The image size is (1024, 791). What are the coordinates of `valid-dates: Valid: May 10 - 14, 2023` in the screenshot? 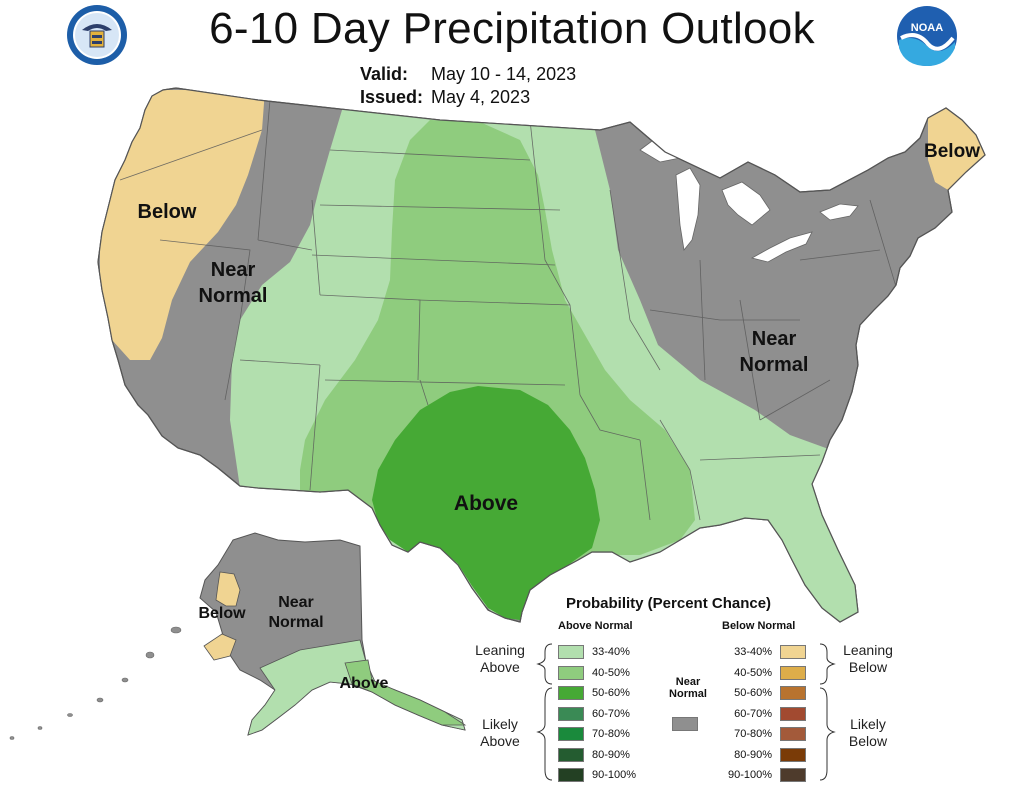 It's located at (468, 74).